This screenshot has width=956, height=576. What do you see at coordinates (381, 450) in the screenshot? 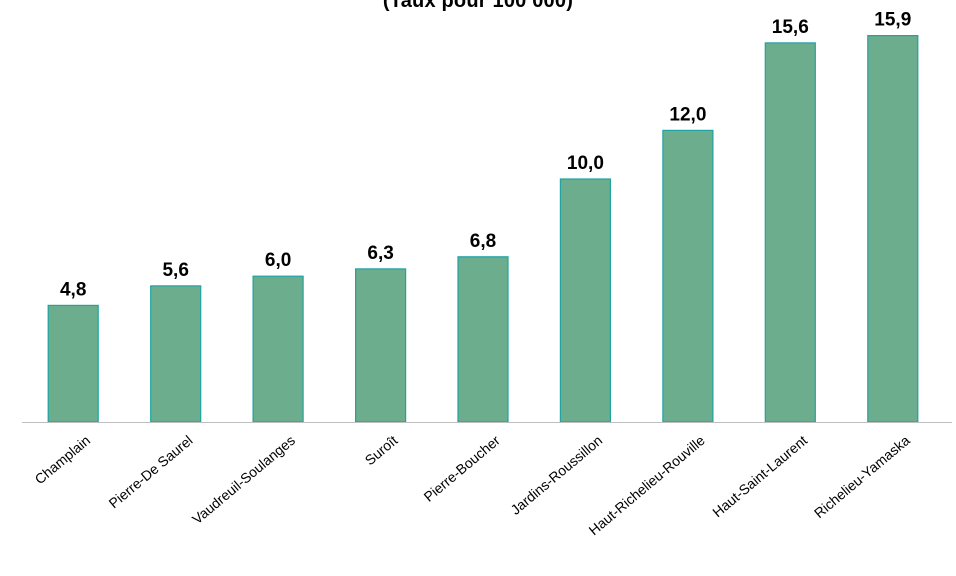
I see `x-tick-label: Suroît` at bounding box center [381, 450].